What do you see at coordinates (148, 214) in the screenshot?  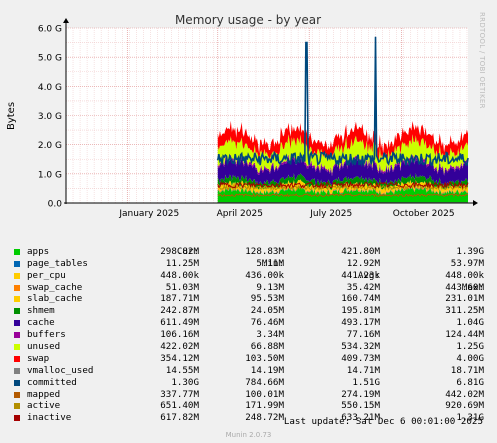 I see `x-tick-label: January 2025` at bounding box center [148, 214].